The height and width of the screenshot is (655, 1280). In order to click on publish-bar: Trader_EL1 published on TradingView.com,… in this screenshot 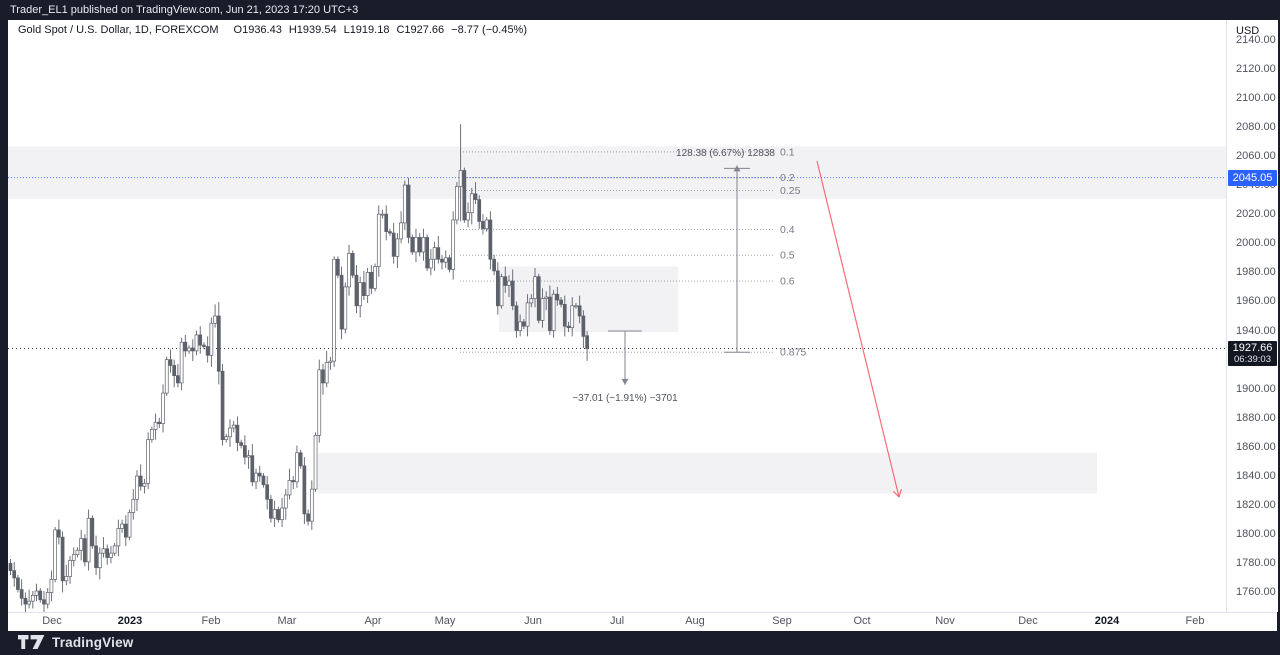, I will do `click(640, 10)`.